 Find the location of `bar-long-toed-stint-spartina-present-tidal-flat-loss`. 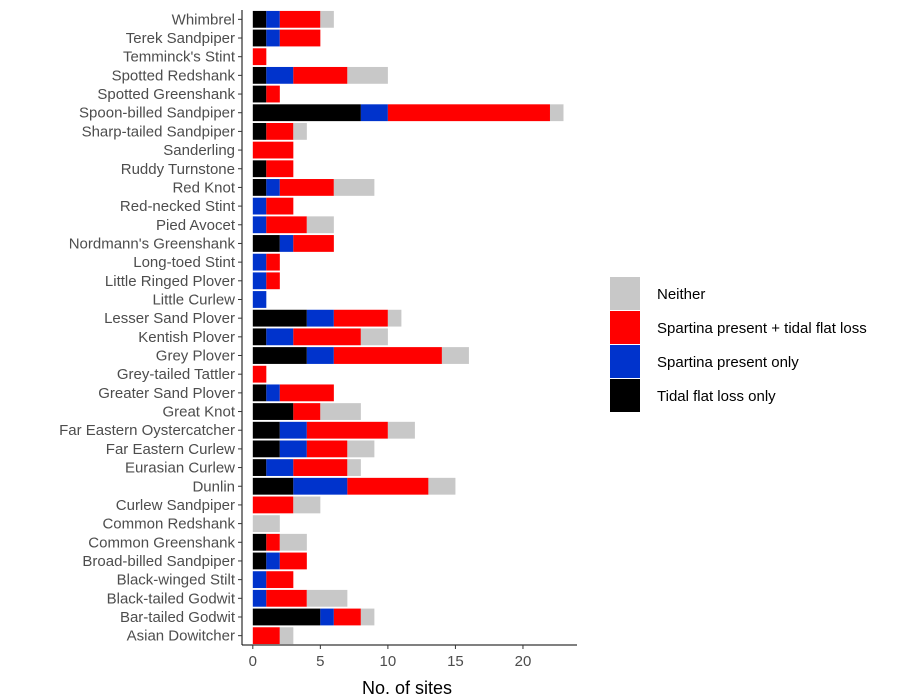

bar-long-toed-stint-spartina-present-tidal-flat-loss is located at coordinates (273, 262).